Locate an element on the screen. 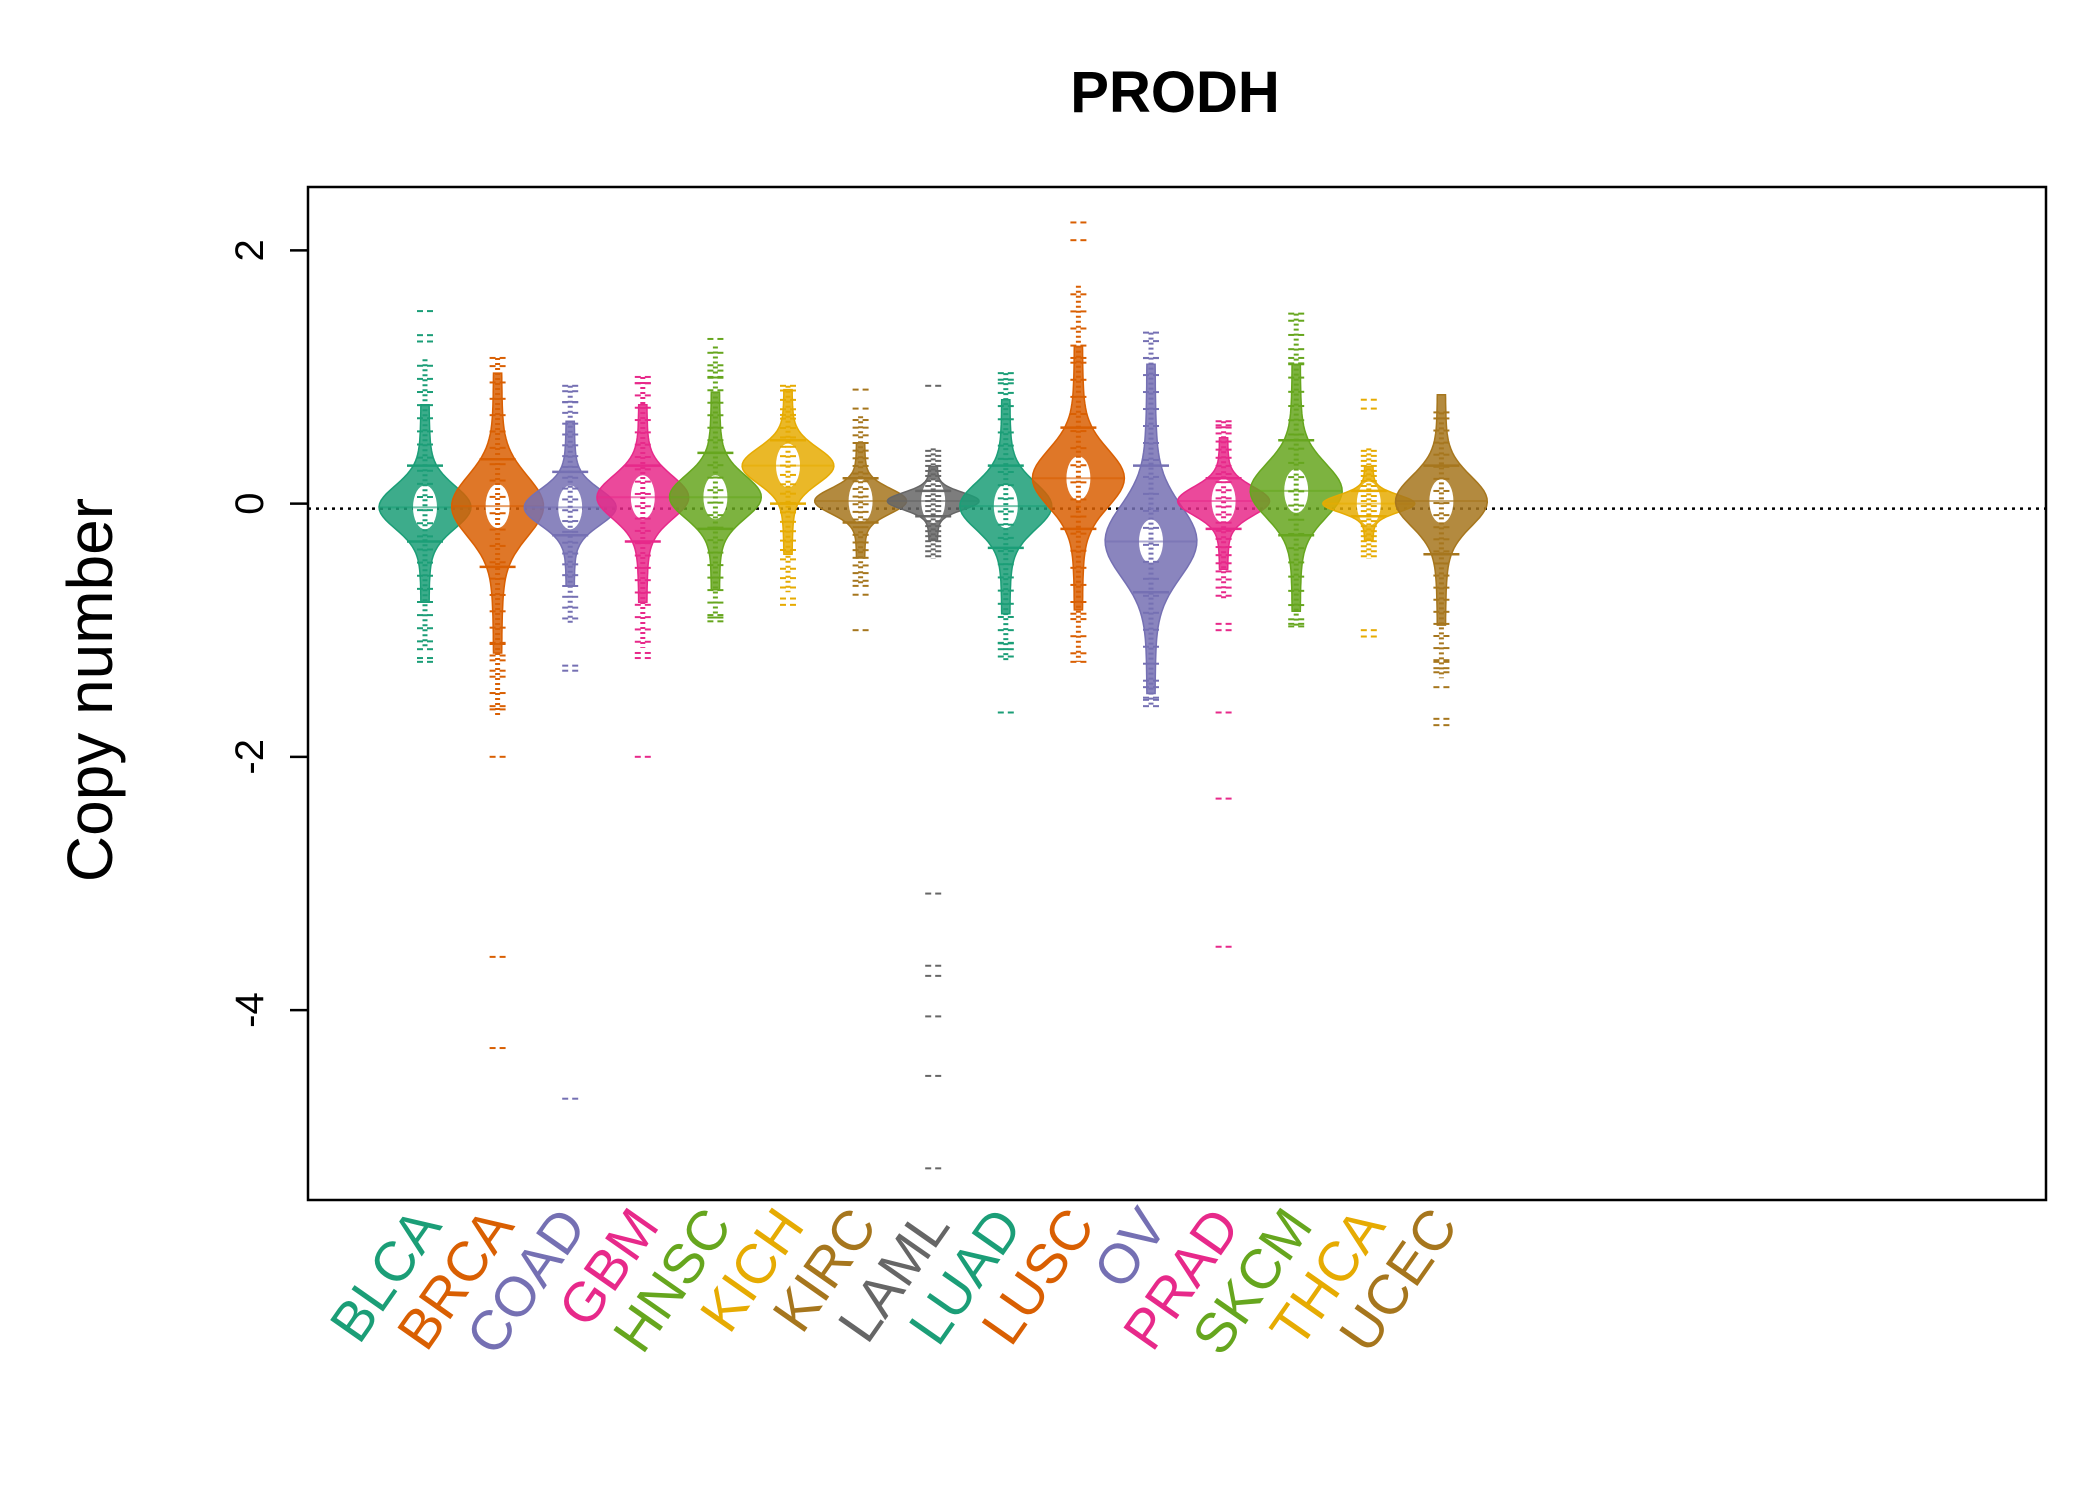 Image resolution: width=2100 pixels, height=1500 pixels. y-axis-label: Copy number is located at coordinates (90, 690).